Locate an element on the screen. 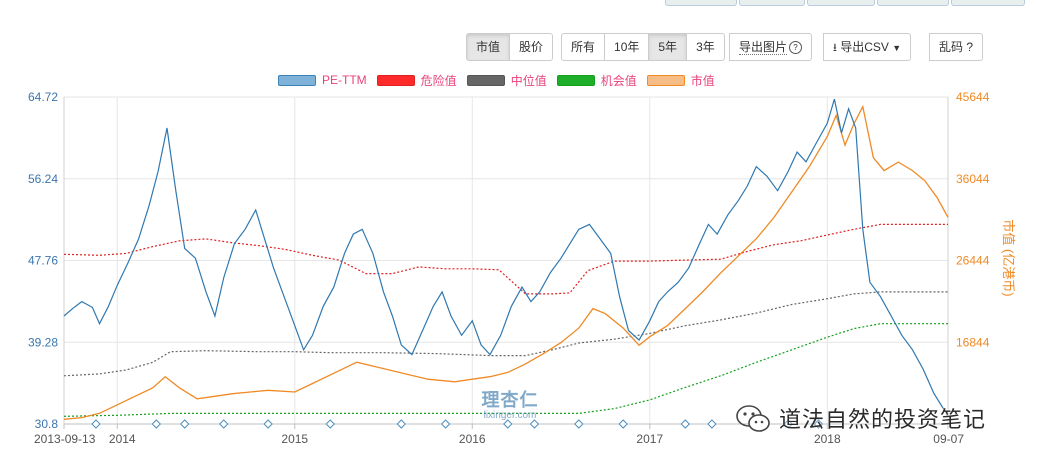 This screenshot has height=462, width=1037. x-tick-label: 2015 is located at coordinates (294, 439).